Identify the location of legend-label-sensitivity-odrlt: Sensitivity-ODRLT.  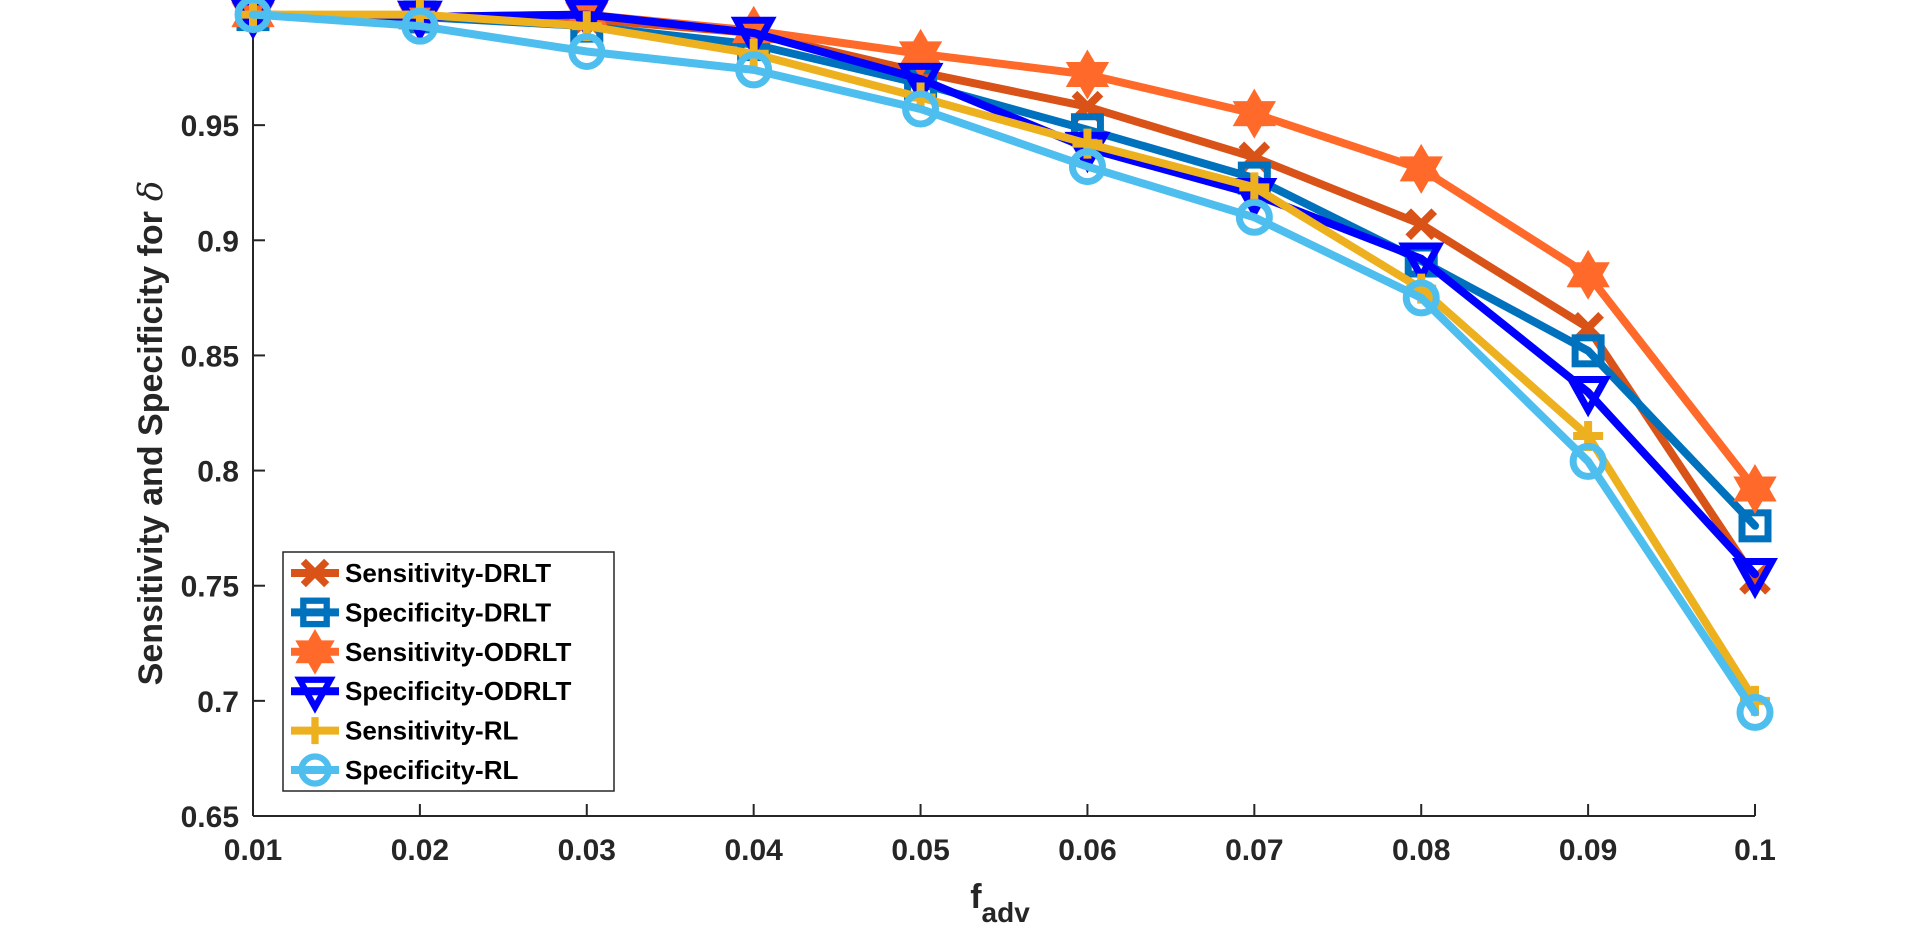
(458, 652).